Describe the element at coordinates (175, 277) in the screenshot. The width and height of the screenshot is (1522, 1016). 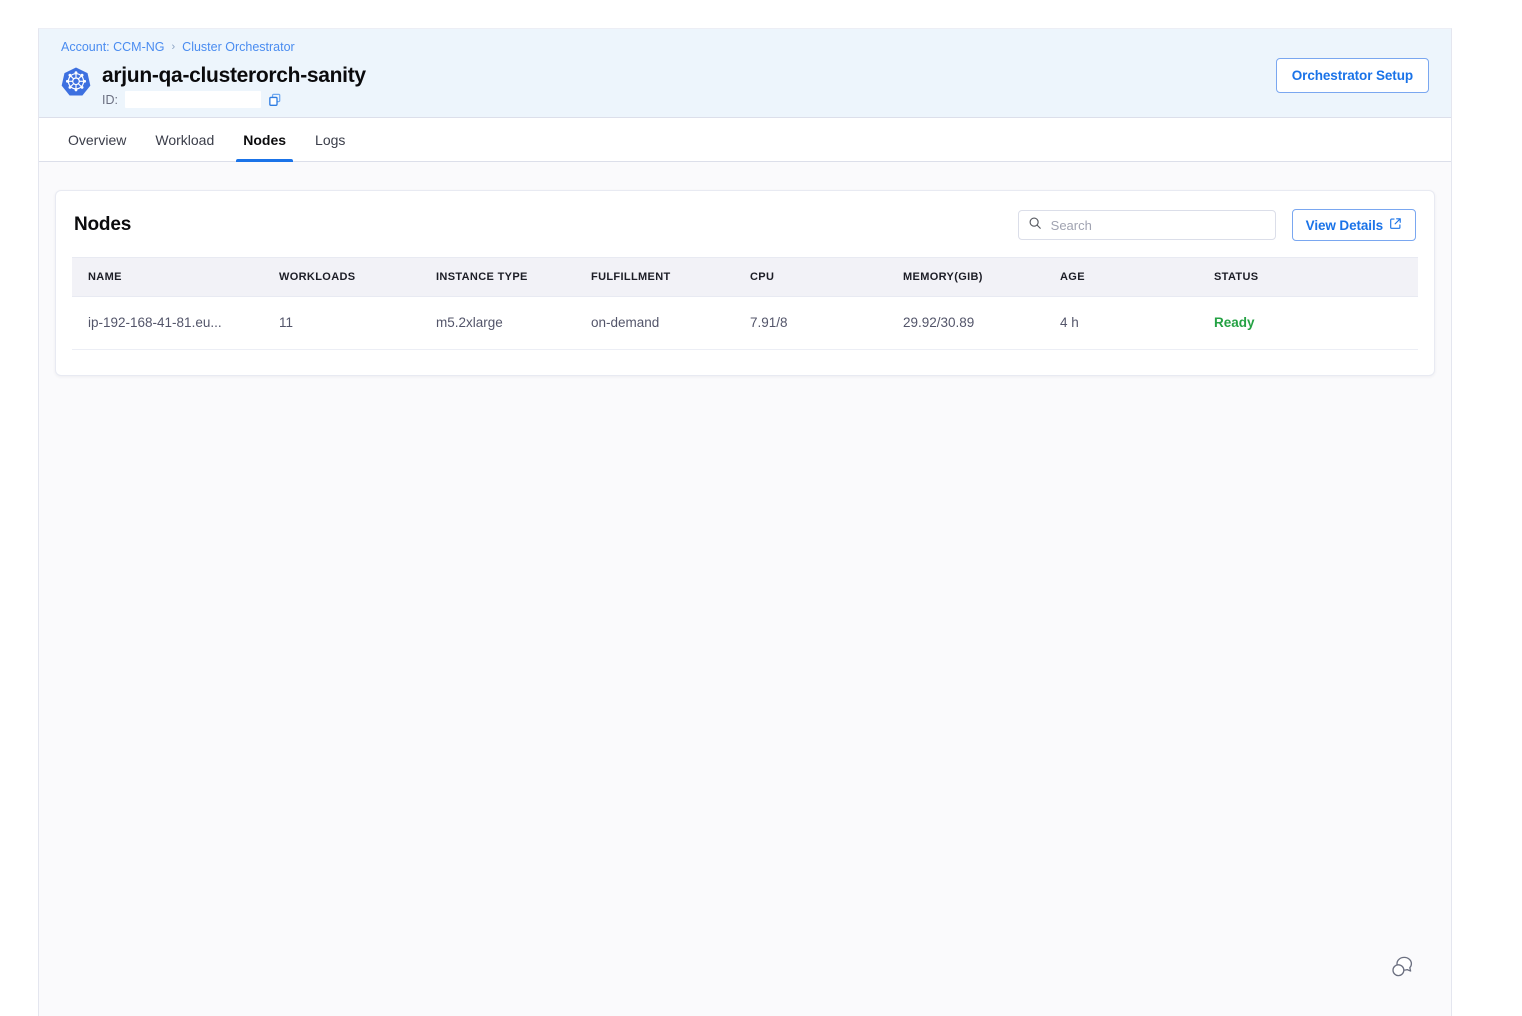
I see `column-header-name: NAME` at that location.